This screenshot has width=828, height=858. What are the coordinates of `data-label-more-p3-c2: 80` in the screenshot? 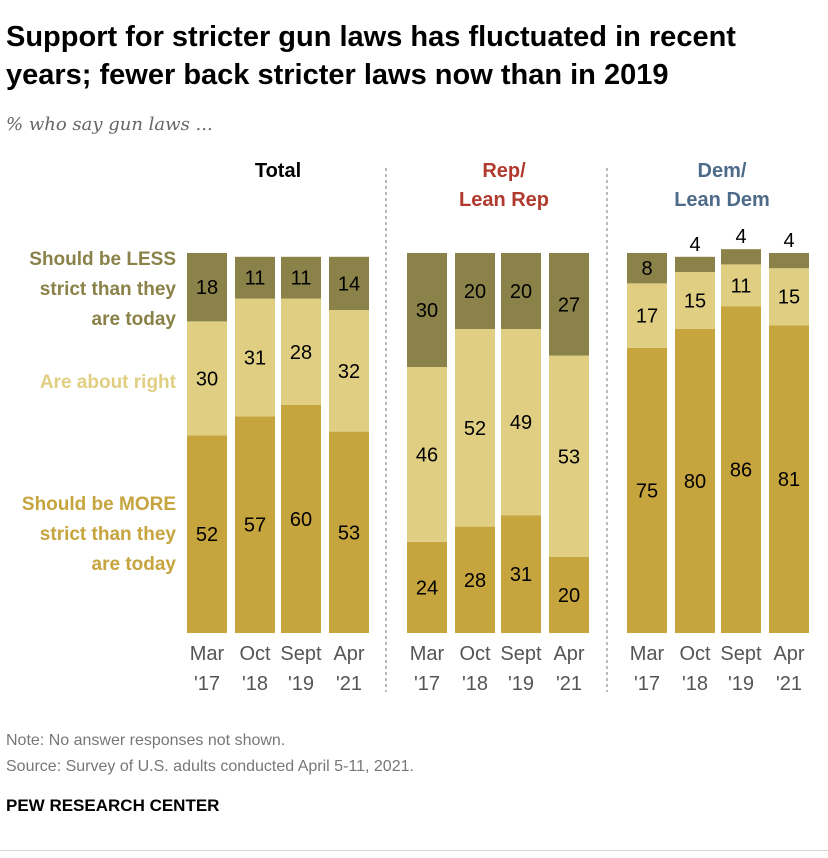 It's located at (695, 482).